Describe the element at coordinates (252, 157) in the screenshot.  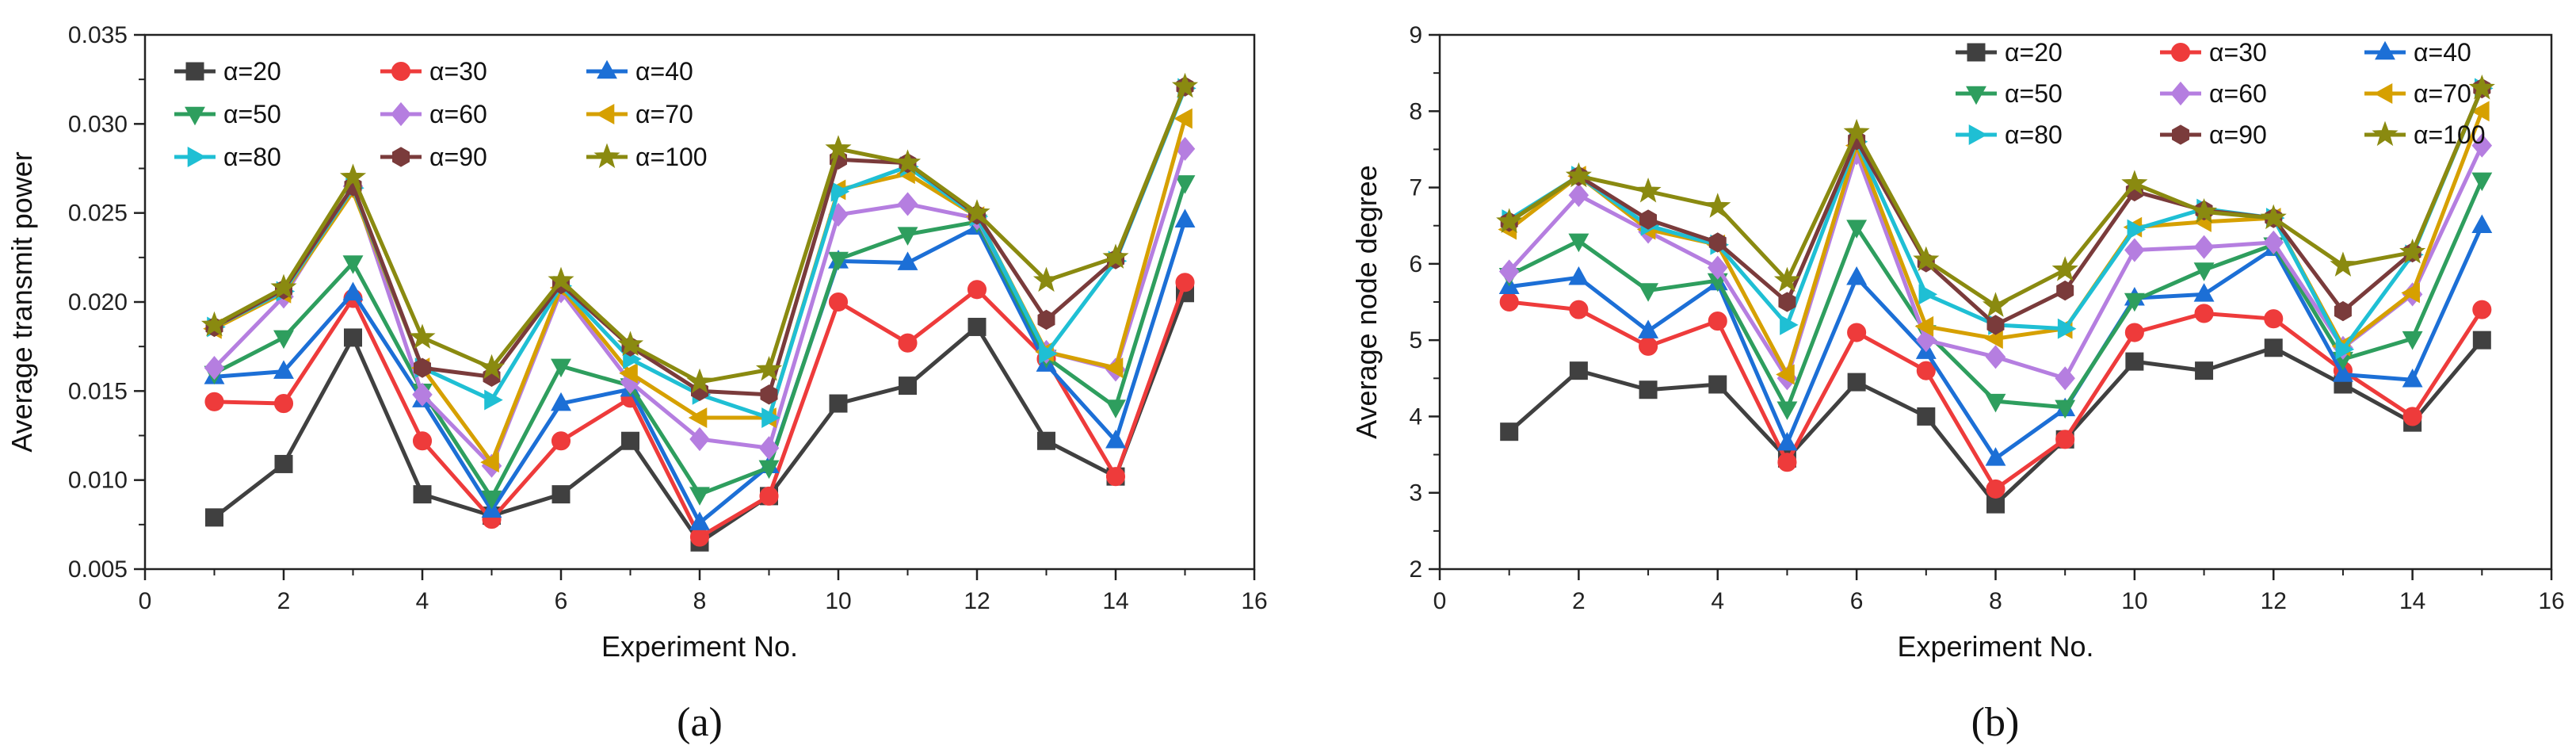
I see `legend-label: α=80` at that location.